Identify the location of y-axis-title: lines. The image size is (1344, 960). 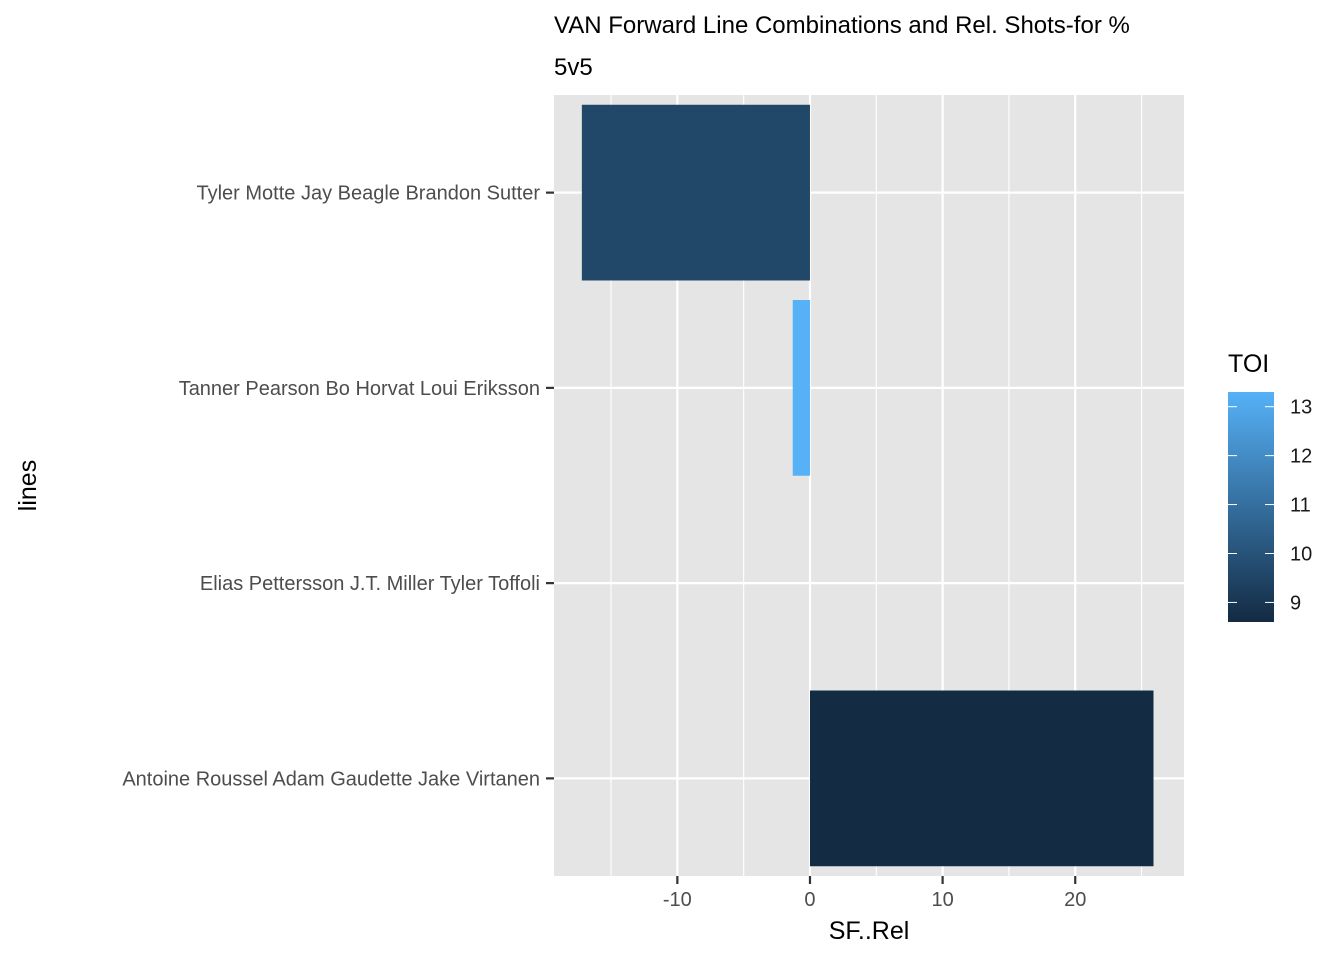
(28, 485).